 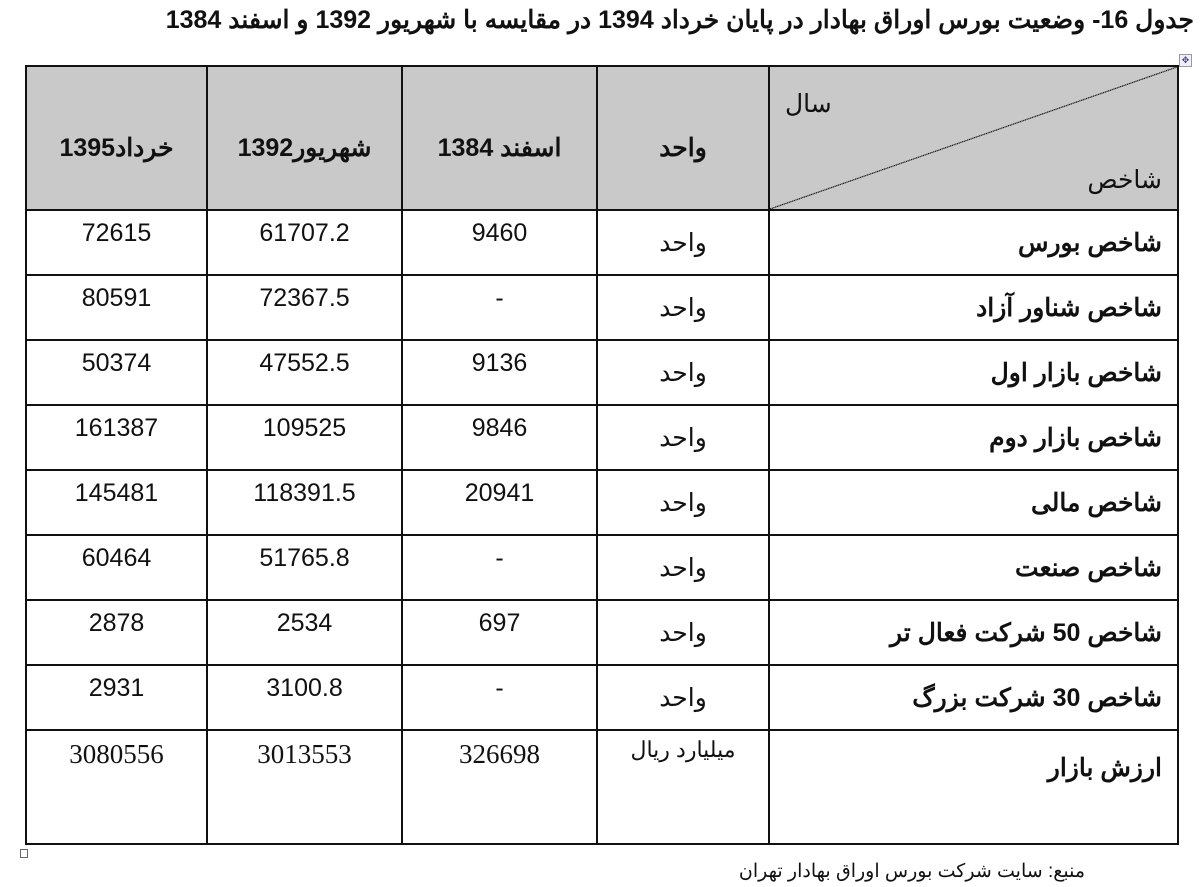 What do you see at coordinates (973, 242) in the screenshot?
I see `row-label: شاخص بورس` at bounding box center [973, 242].